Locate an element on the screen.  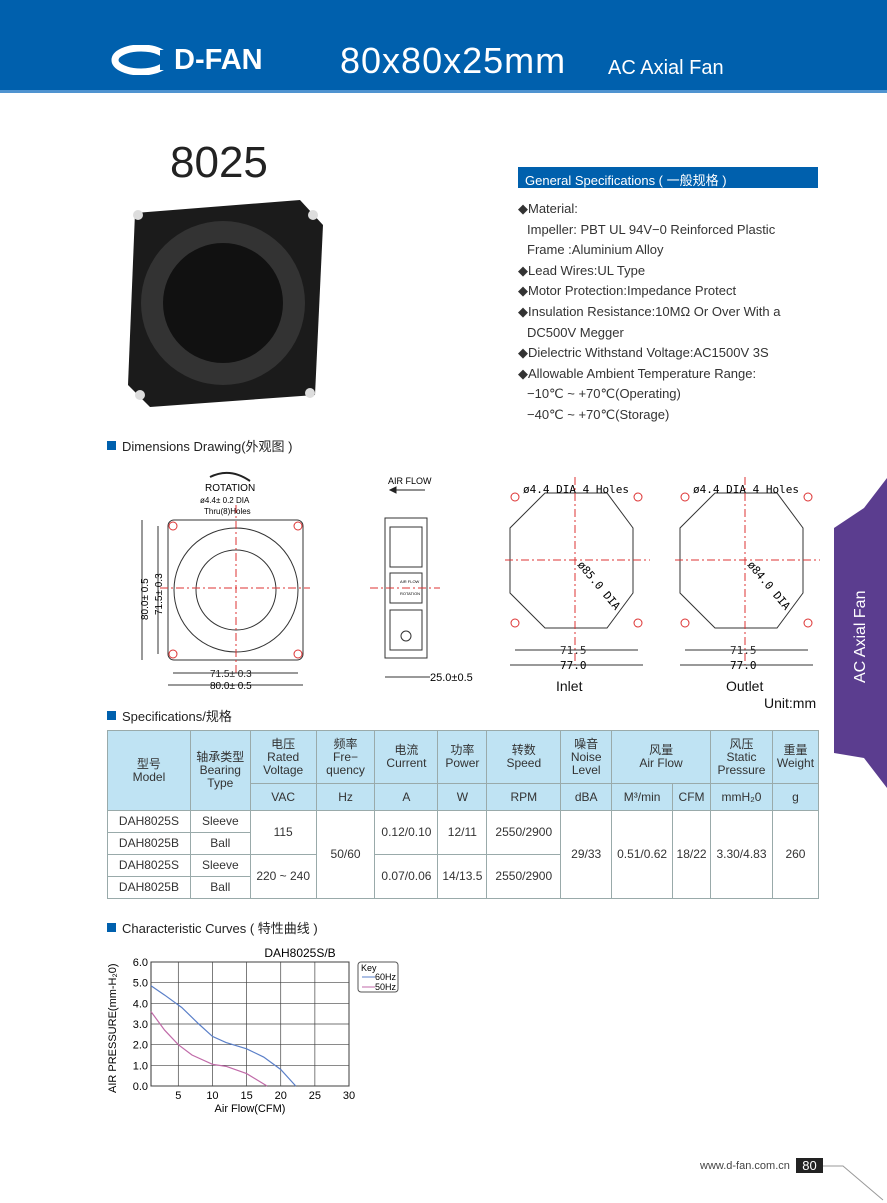
chart-title: DAH8025S/B is located at coordinates (299, 953).